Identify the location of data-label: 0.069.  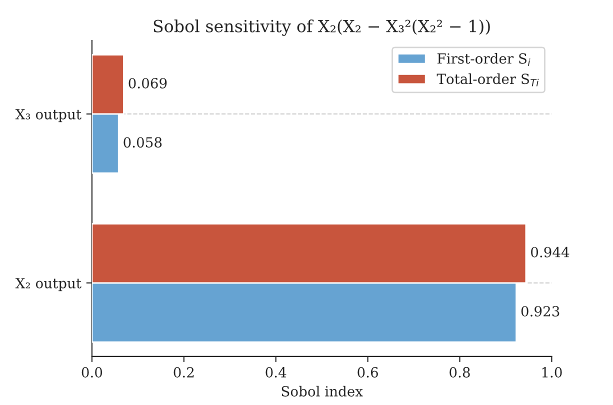
(147, 83).